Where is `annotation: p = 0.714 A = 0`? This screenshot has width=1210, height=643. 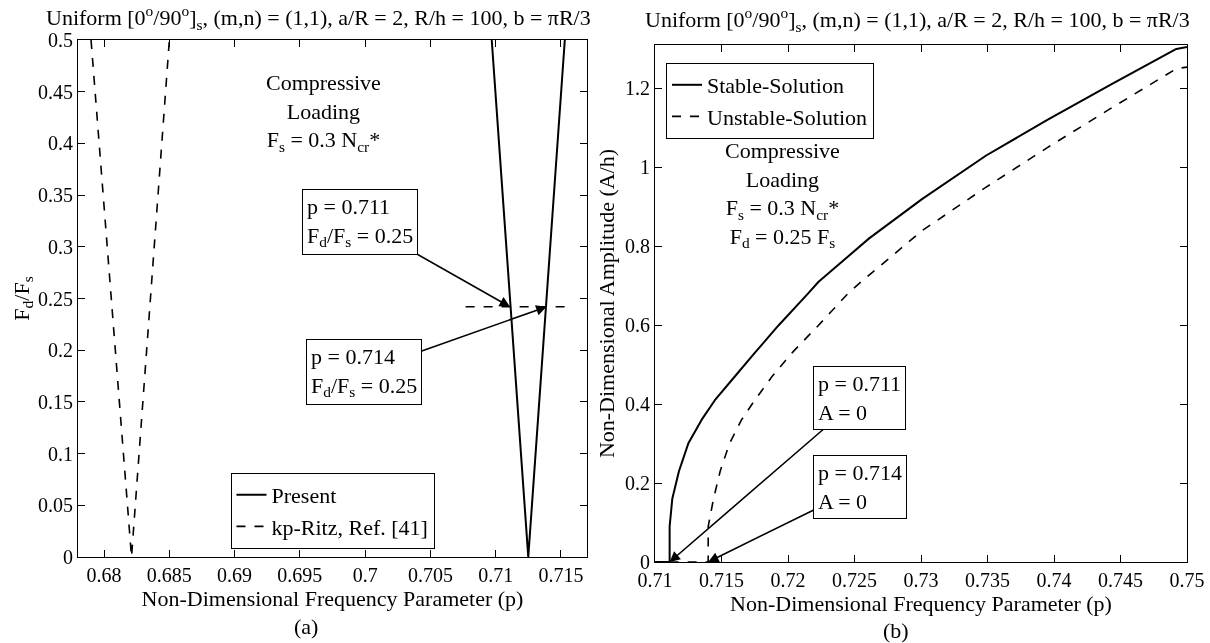
annotation: p = 0.714 A = 0 is located at coordinates (860, 487).